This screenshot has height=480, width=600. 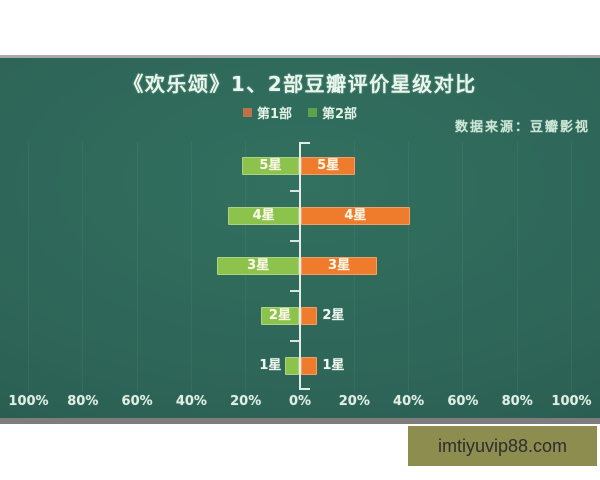 What do you see at coordinates (333, 365) in the screenshot?
I see `bar-label-第1部-1星: 1星` at bounding box center [333, 365].